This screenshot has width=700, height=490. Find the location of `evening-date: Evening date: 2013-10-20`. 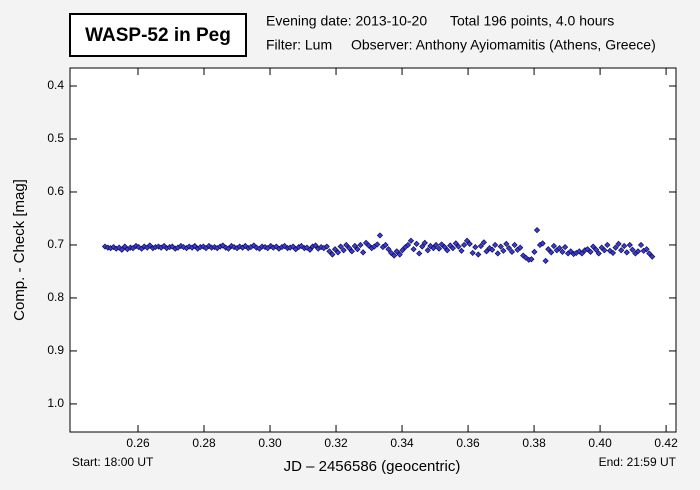

evening-date: Evening date: 2013-10-20 is located at coordinates (346, 21).